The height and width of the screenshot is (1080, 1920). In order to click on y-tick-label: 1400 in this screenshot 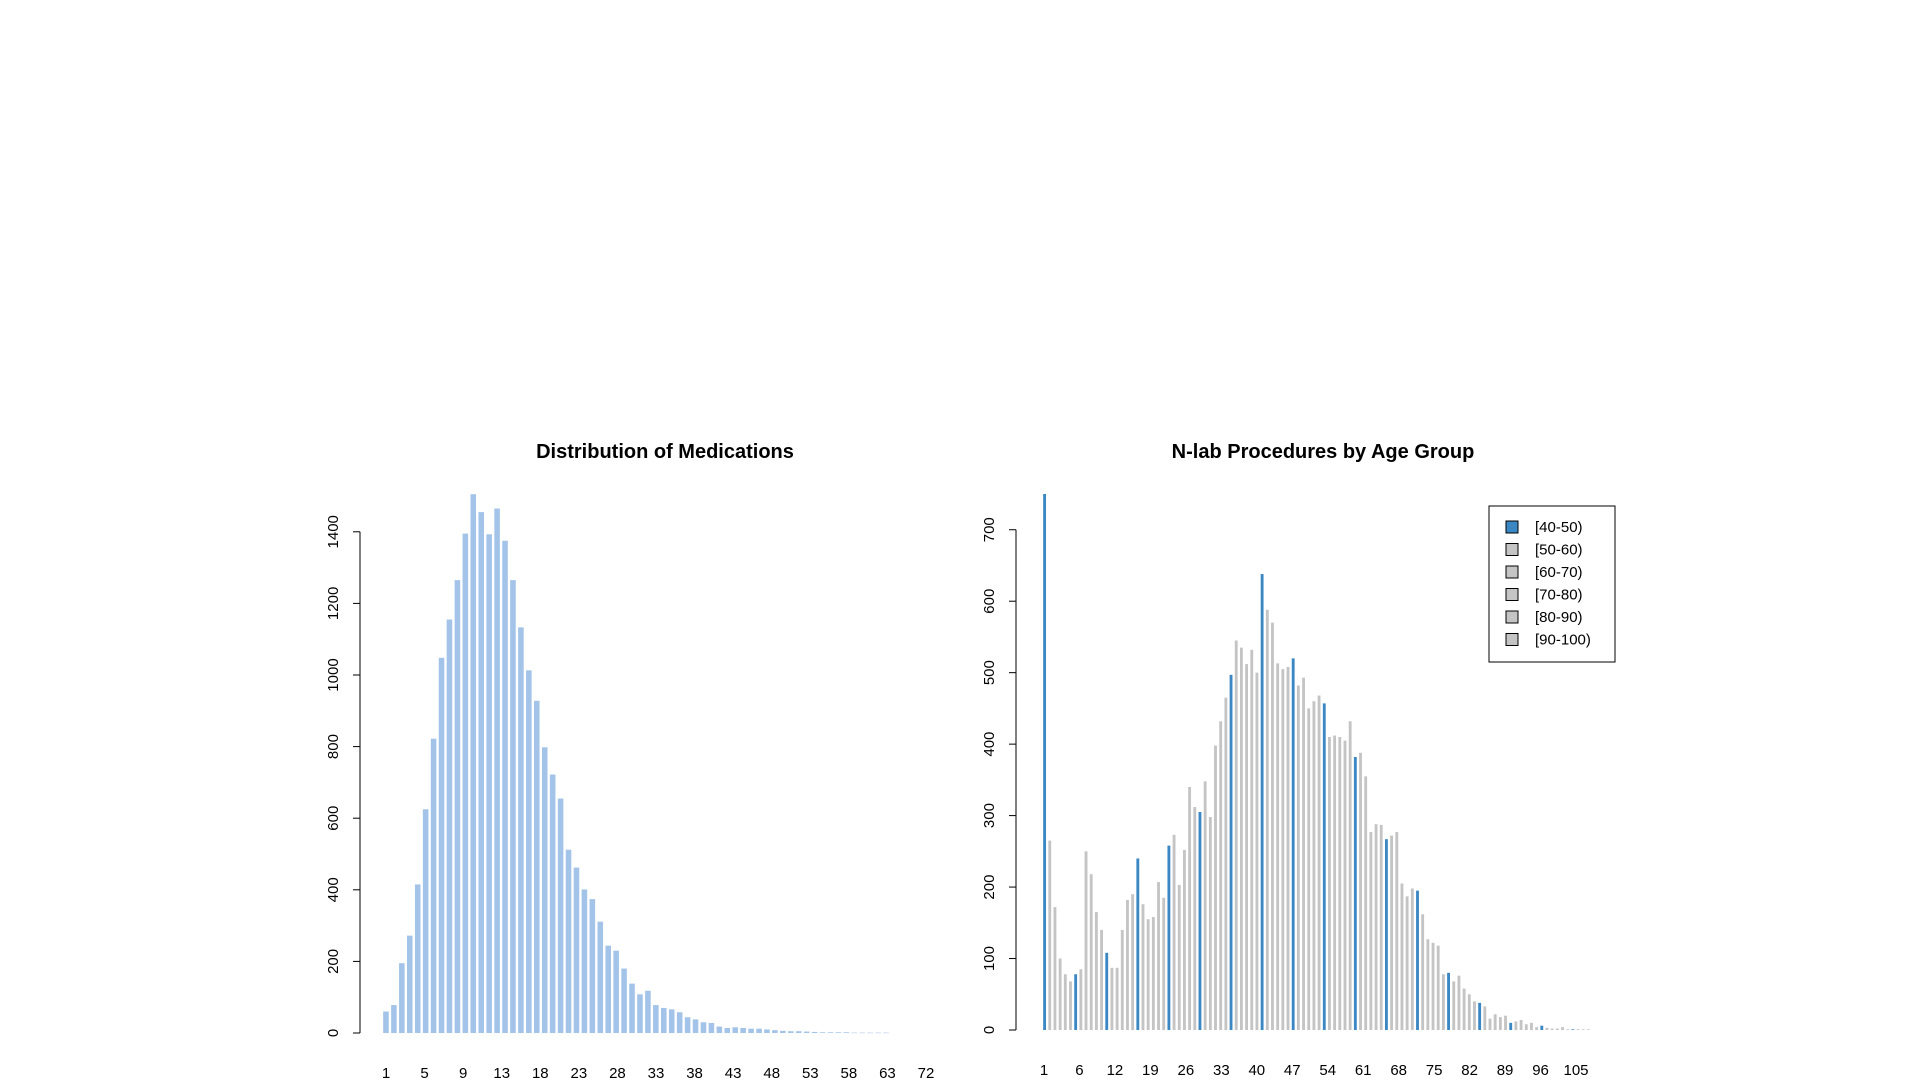, I will do `click(333, 531)`.